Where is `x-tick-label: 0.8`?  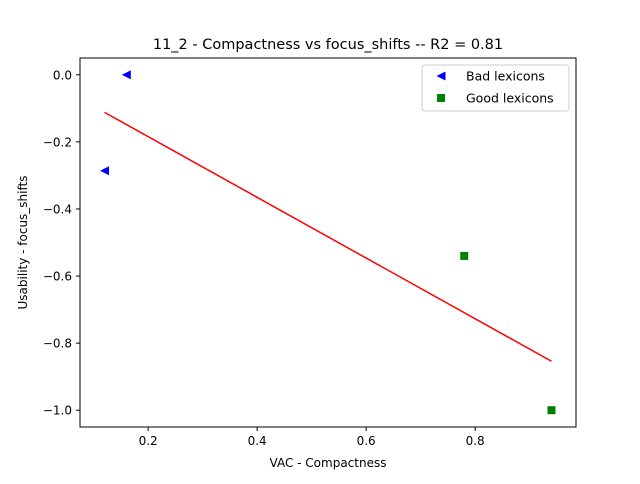 x-tick-label: 0.8 is located at coordinates (475, 441).